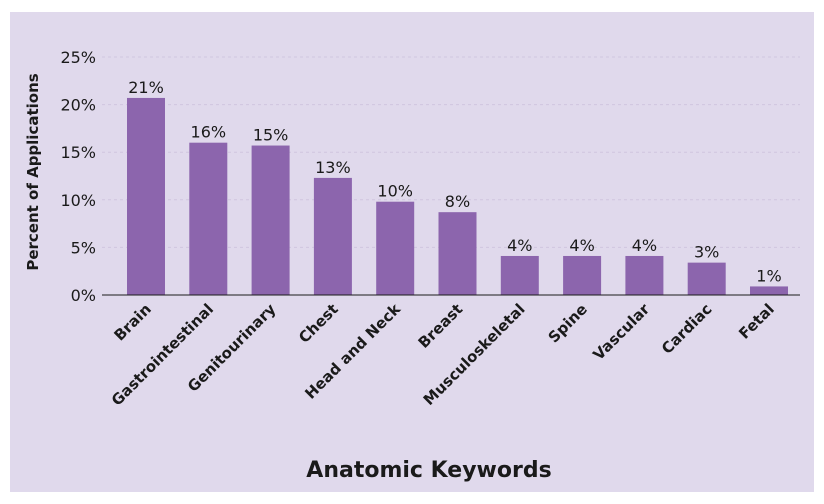 This screenshot has height=504, width=824. I want to click on category-label: Brain, so click(132, 322).